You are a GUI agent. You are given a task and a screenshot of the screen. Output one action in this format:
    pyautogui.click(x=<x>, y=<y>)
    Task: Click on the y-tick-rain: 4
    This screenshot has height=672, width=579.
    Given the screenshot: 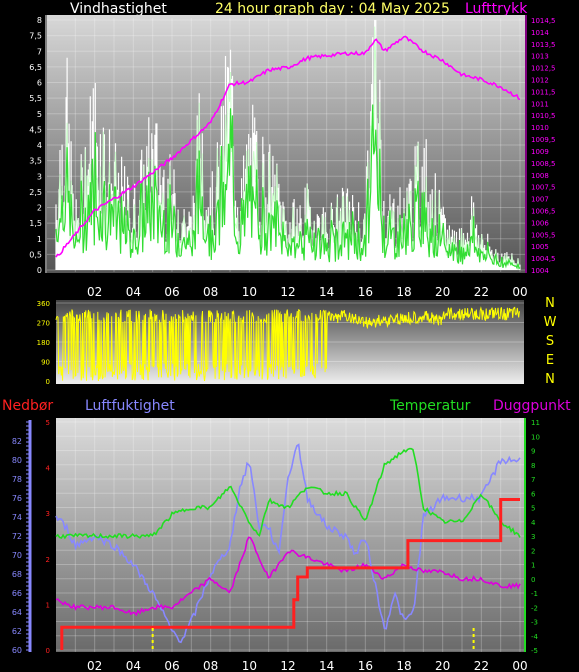 What is the action you would take?
    pyautogui.click(x=48, y=469)
    